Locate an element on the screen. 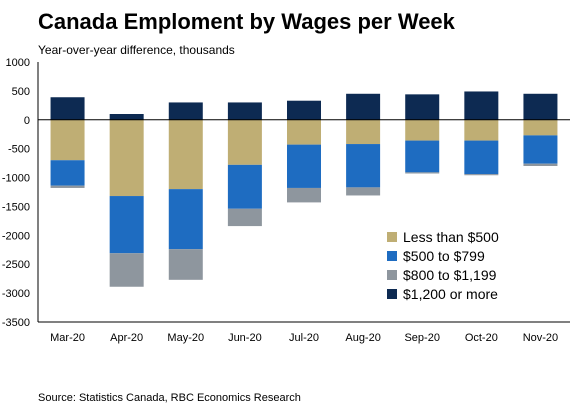 This screenshot has width=575, height=410. x-tick-label: Oct-20 is located at coordinates (481, 338).